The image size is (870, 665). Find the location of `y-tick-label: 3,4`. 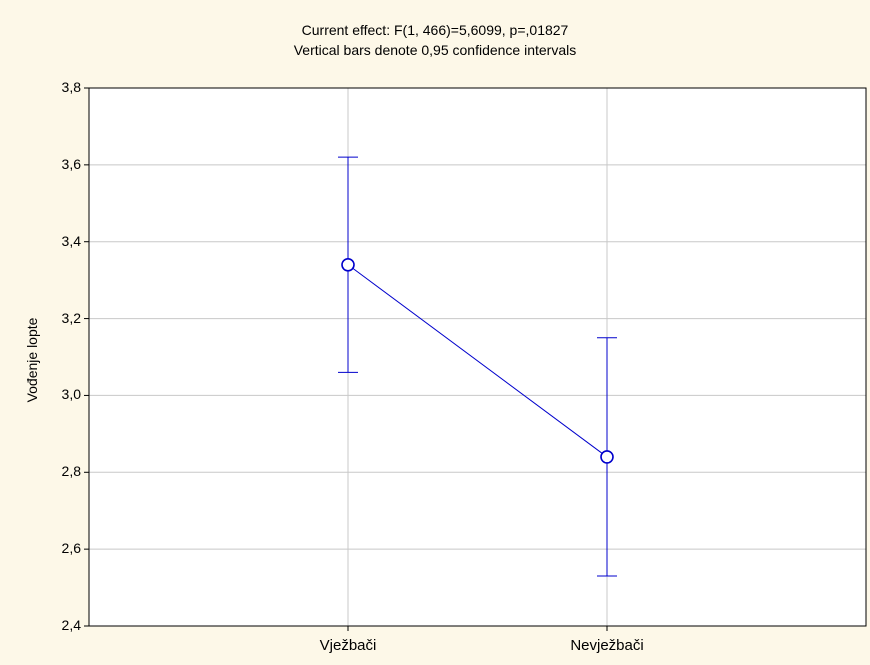

y-tick-label: 3,4 is located at coordinates (71, 240).